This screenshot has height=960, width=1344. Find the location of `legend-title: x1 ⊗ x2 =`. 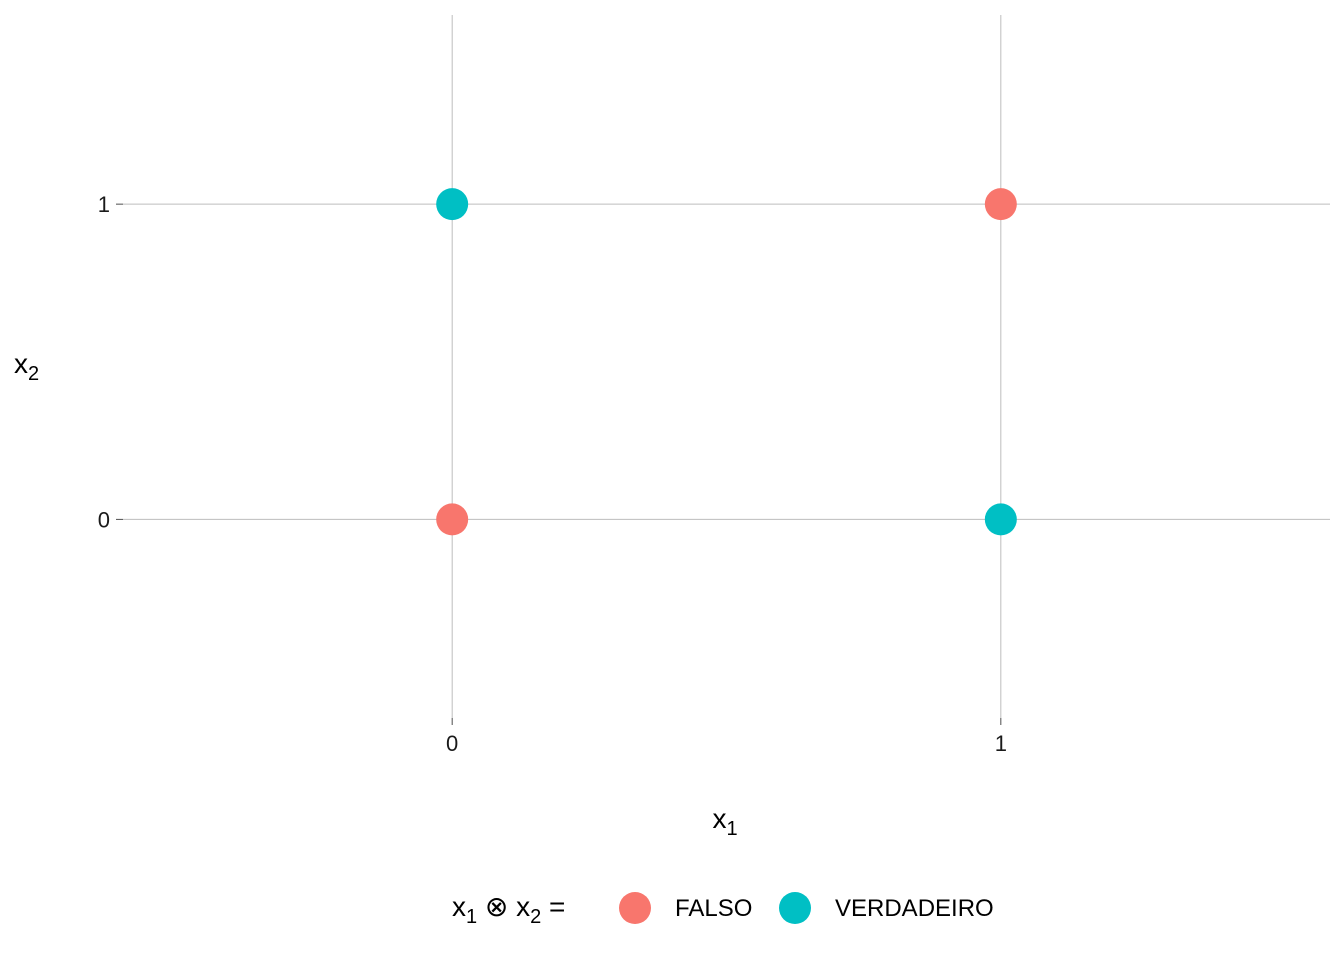

legend-title: x1 ⊗ x2 = is located at coordinates (508, 909).